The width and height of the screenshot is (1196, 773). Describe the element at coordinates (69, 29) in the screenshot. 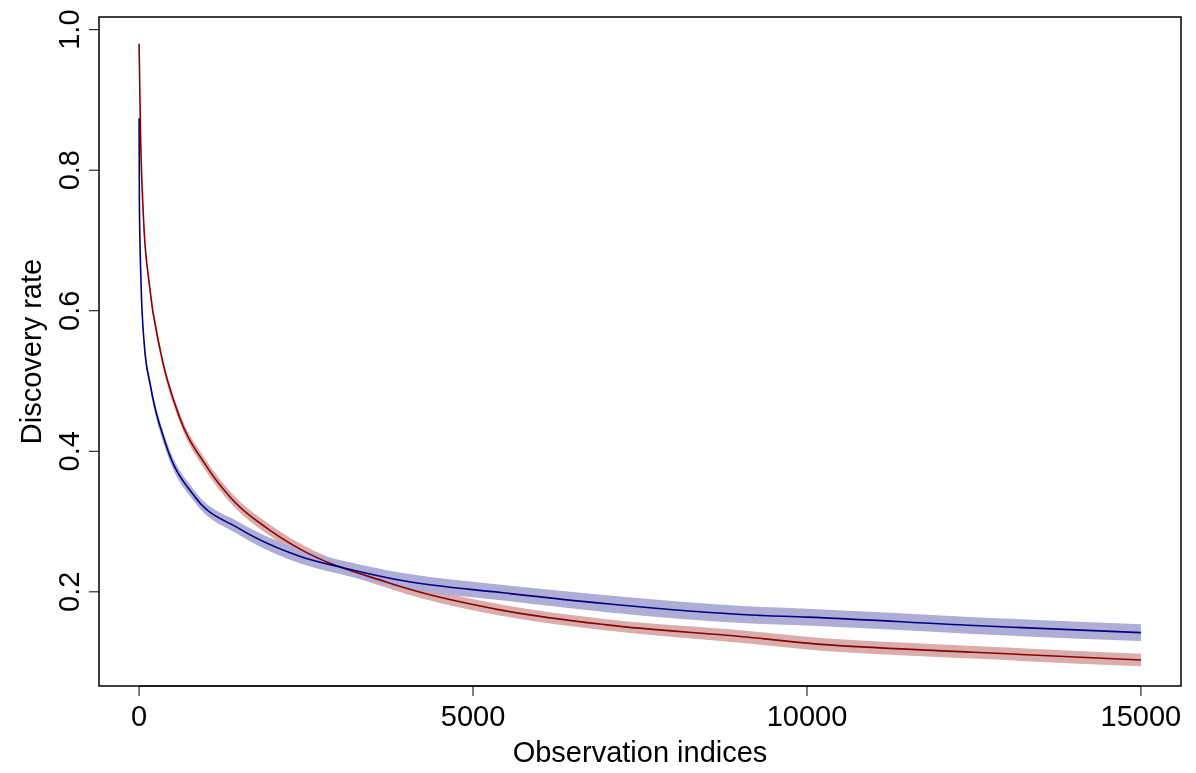

I see `y-tick-label: 1.0` at that location.